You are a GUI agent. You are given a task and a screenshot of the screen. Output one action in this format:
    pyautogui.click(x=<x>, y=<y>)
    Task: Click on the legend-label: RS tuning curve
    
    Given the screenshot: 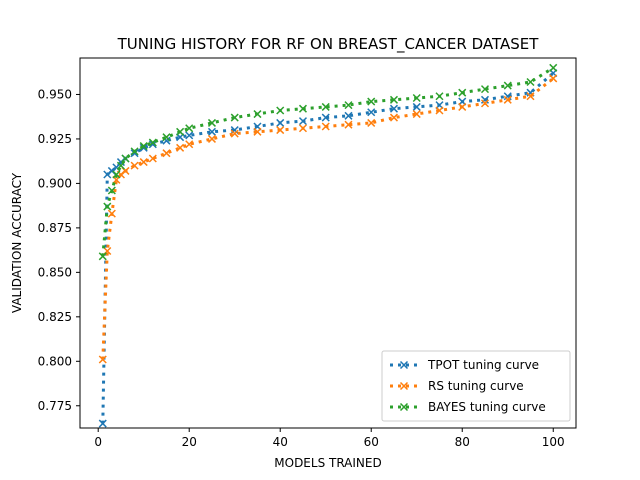 What is the action you would take?
    pyautogui.click(x=476, y=386)
    